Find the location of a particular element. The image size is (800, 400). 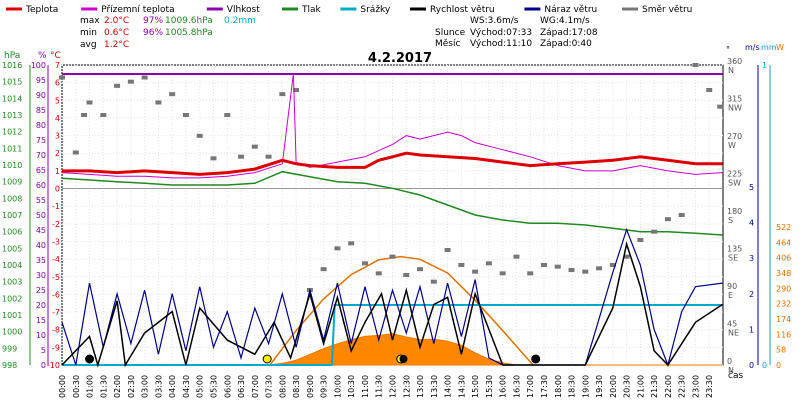

tick-hum-9: 45 is located at coordinates (41, 230).